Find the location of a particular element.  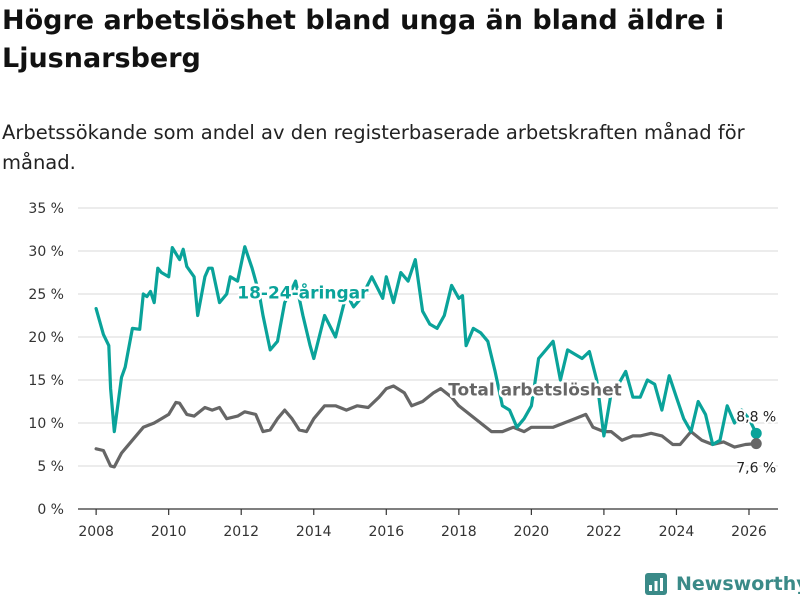

series-endpoint-youth is located at coordinates (756, 433).